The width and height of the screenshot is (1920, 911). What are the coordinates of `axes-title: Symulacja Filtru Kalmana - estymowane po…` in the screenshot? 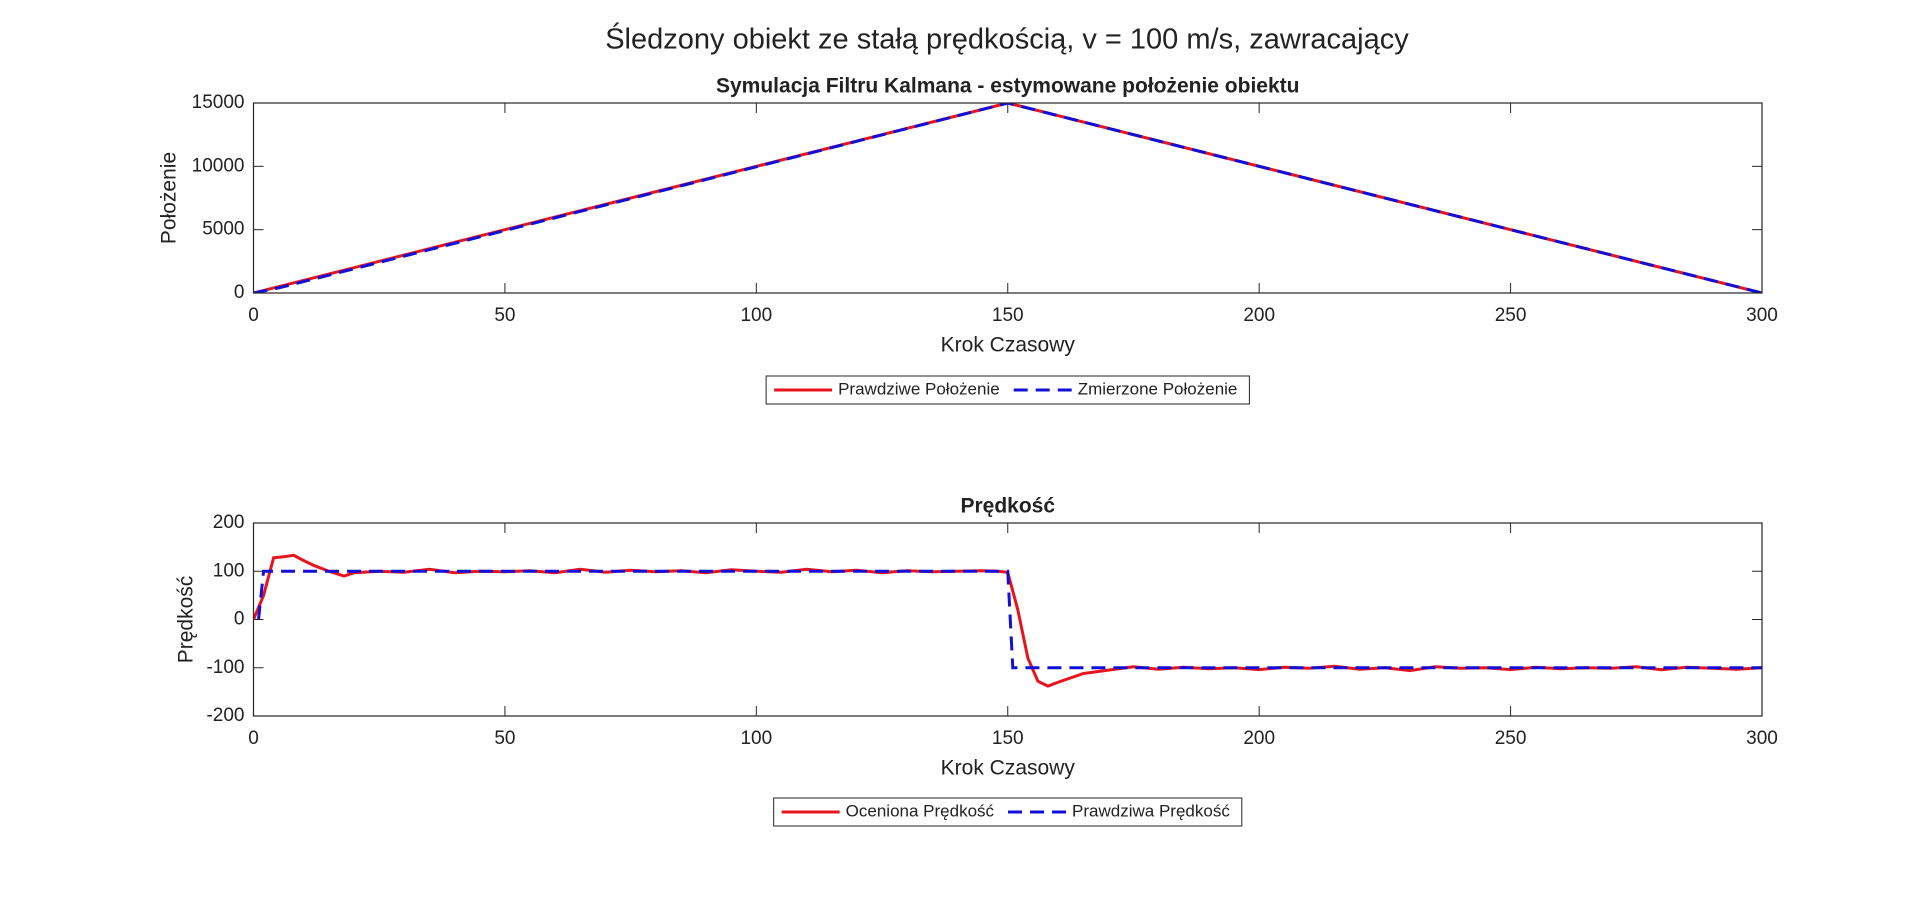 It's located at (1007, 86).